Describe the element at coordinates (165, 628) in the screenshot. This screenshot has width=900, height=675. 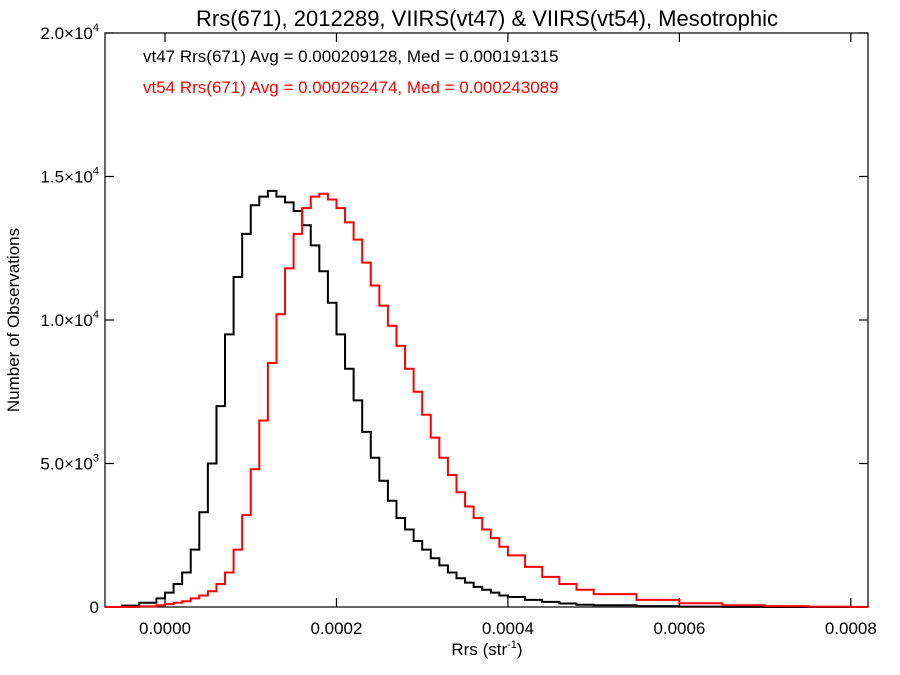
I see `x-tick-label: 0.0000` at that location.